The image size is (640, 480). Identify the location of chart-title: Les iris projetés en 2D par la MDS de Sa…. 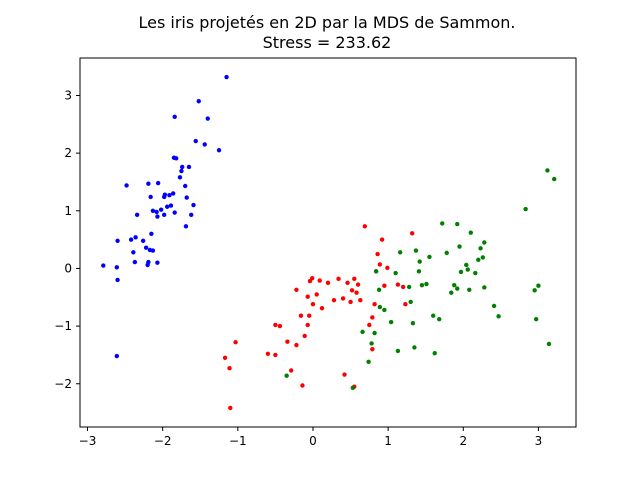
(326, 22).